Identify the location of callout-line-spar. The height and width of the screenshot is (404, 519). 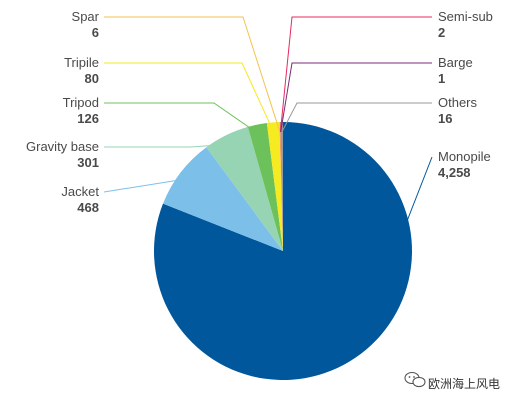
(192, 74).